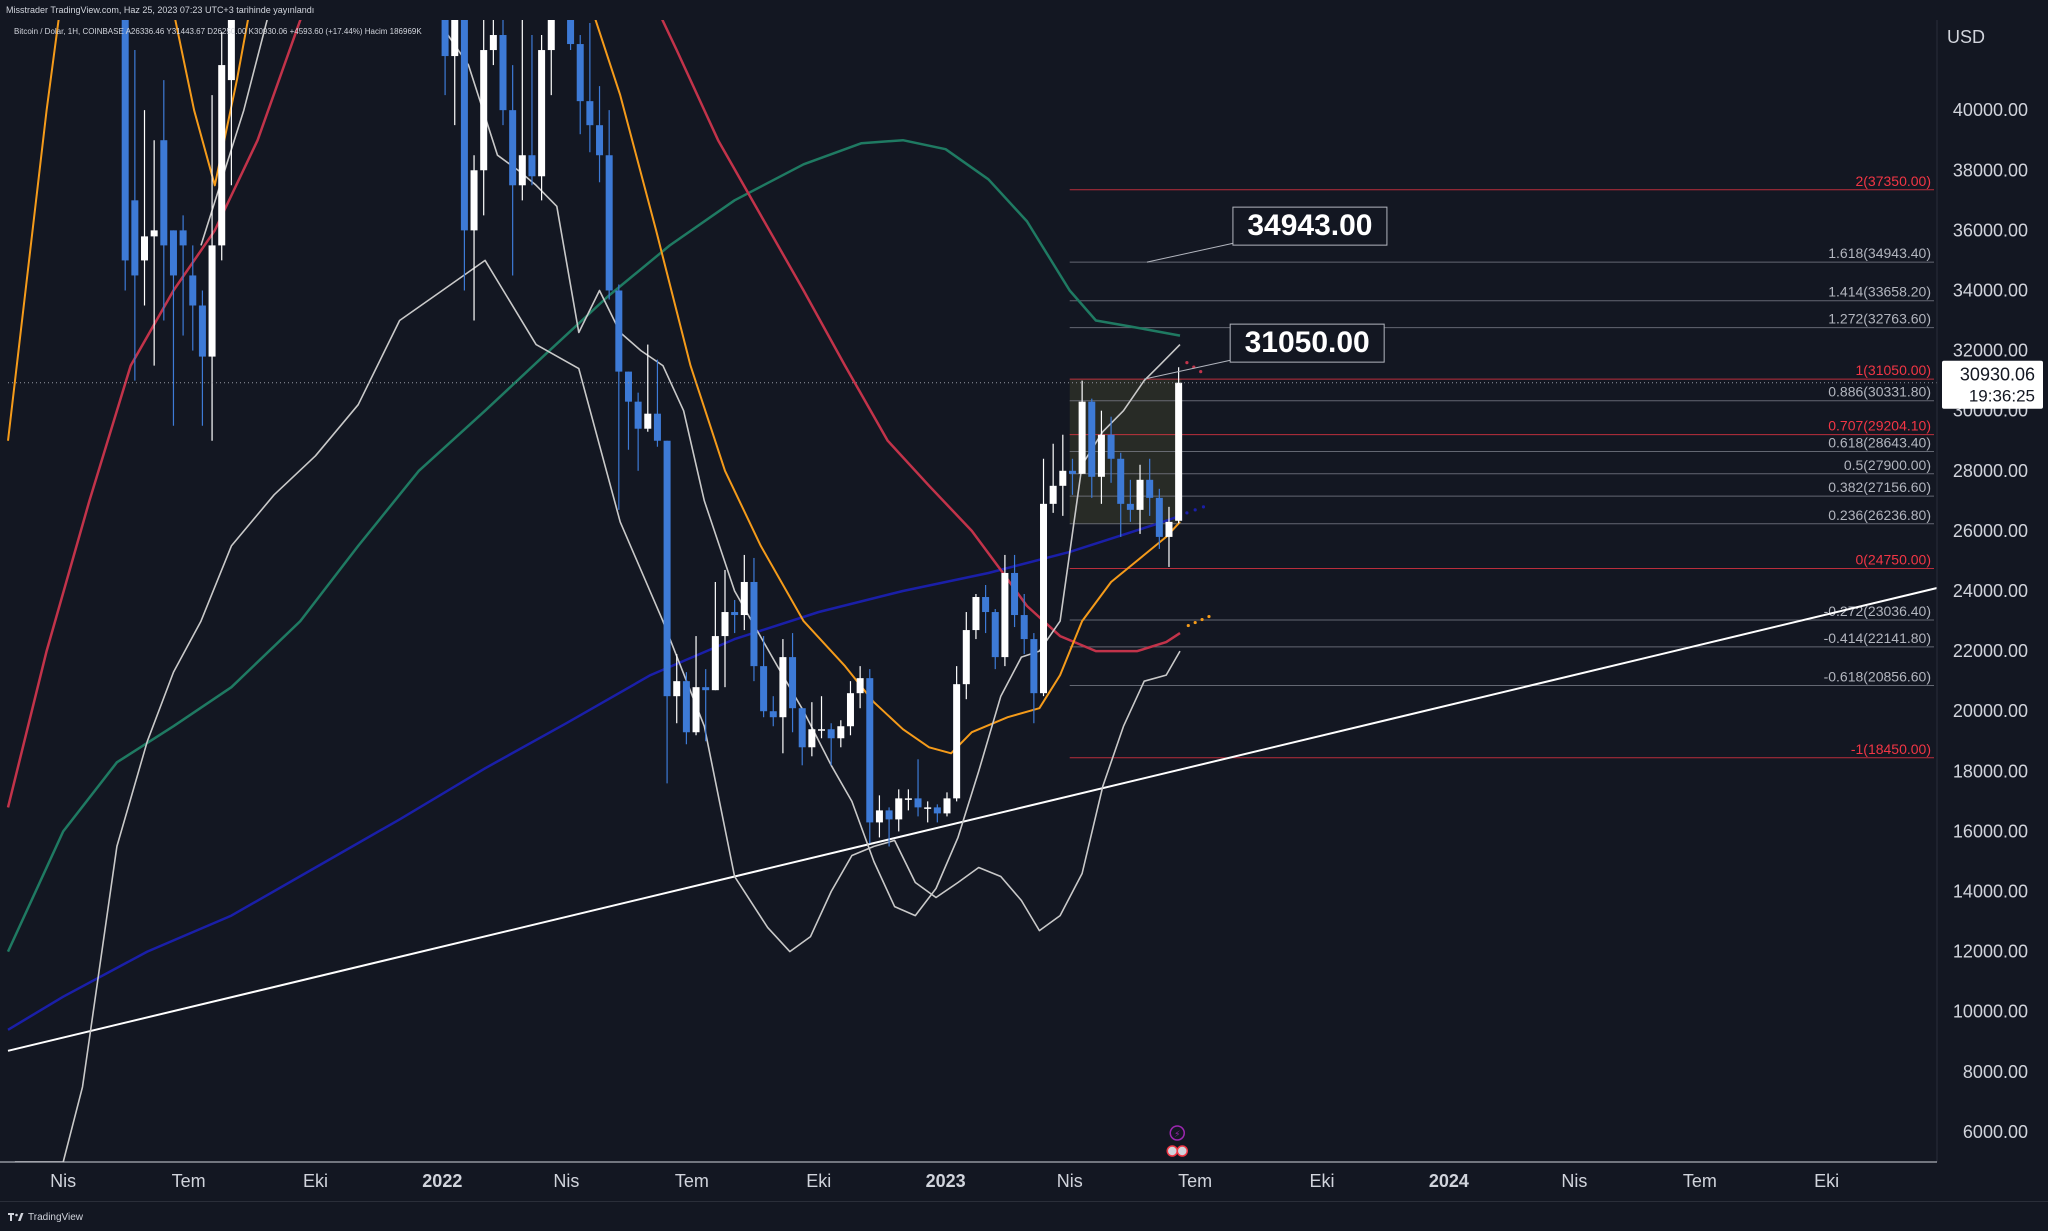 This screenshot has height=1231, width=2048. I want to click on fib-level-label: 0.382(27156.60), so click(1879, 487).